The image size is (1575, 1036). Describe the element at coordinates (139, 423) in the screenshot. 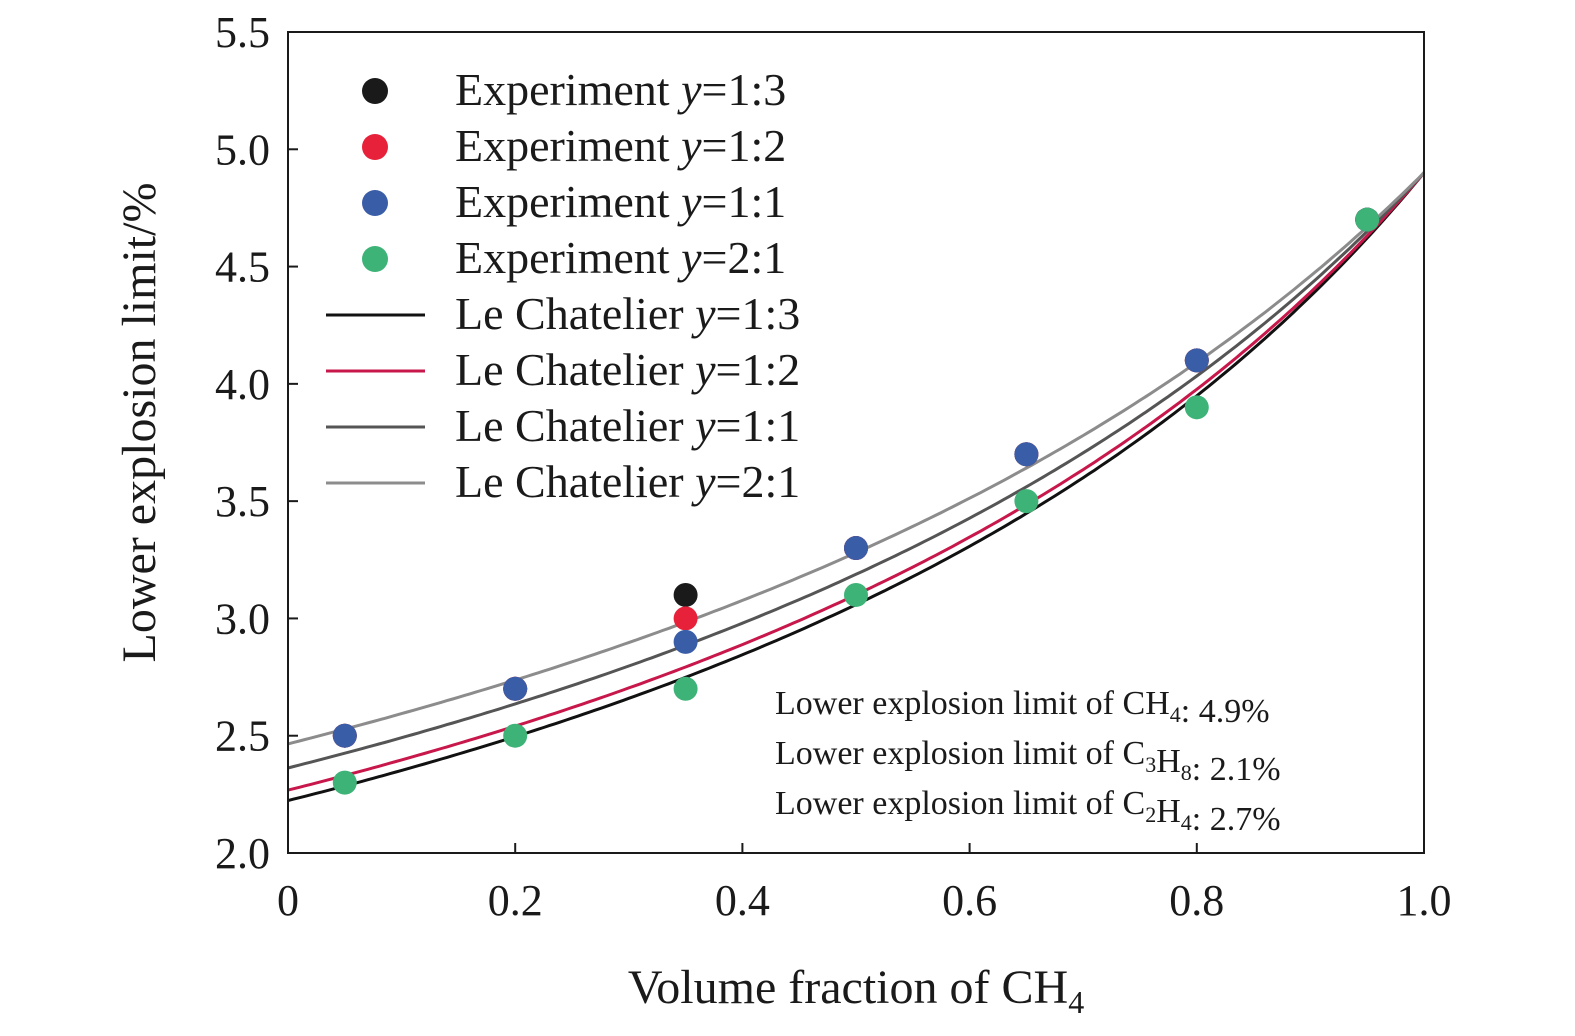

I see `y-axis-label: Lower explosion limit/%` at that location.